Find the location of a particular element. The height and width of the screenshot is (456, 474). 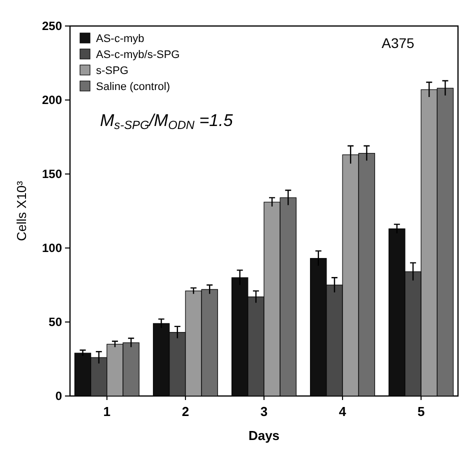

legend-label: Saline (control) is located at coordinates (133, 86).